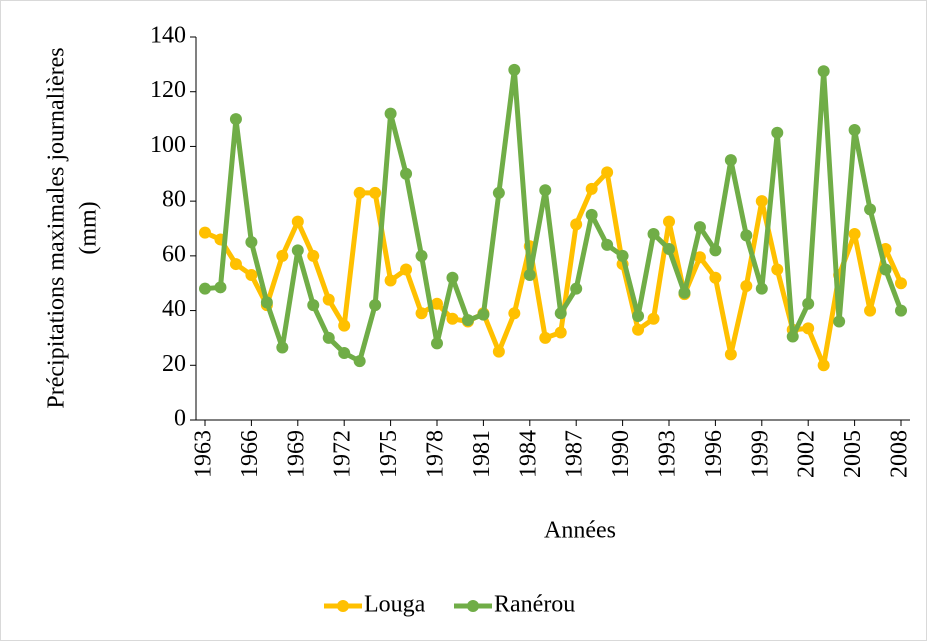 The height and width of the screenshot is (642, 928). What do you see at coordinates (534, 605) in the screenshot?
I see `legend-label: Ranérou` at bounding box center [534, 605].